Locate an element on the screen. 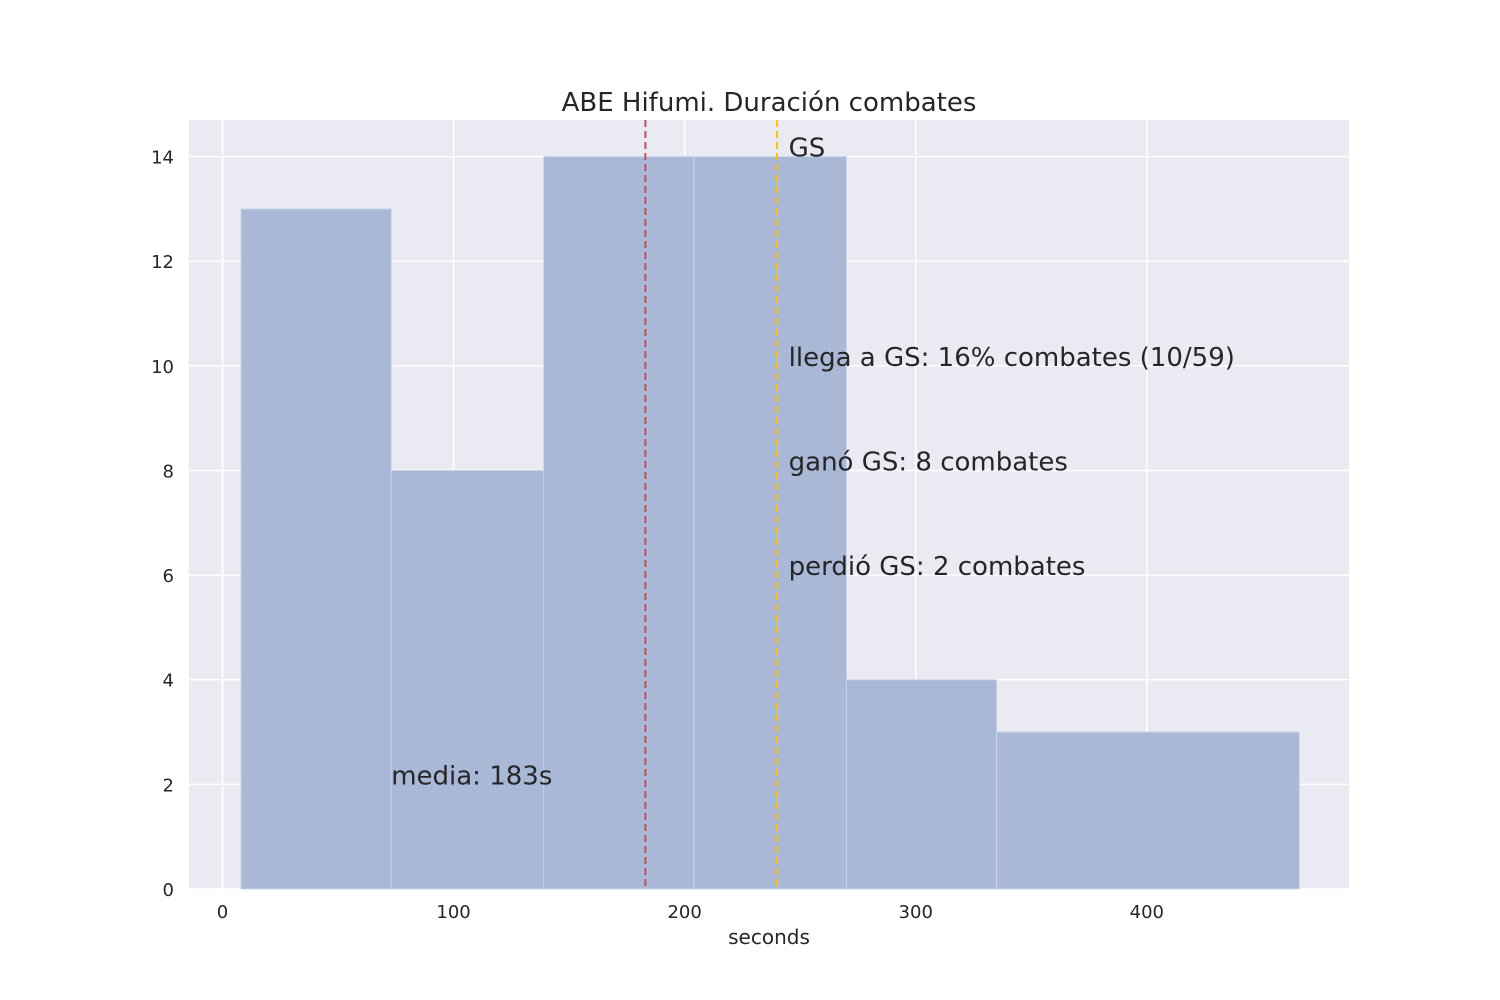  x-tick-label: 300 is located at coordinates (916, 912).